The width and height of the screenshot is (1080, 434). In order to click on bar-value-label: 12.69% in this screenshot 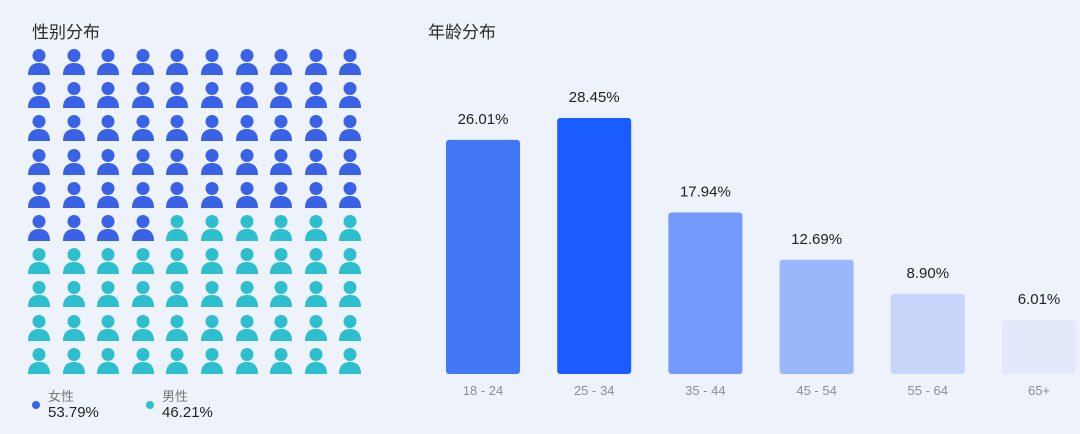, I will do `click(816, 239)`.